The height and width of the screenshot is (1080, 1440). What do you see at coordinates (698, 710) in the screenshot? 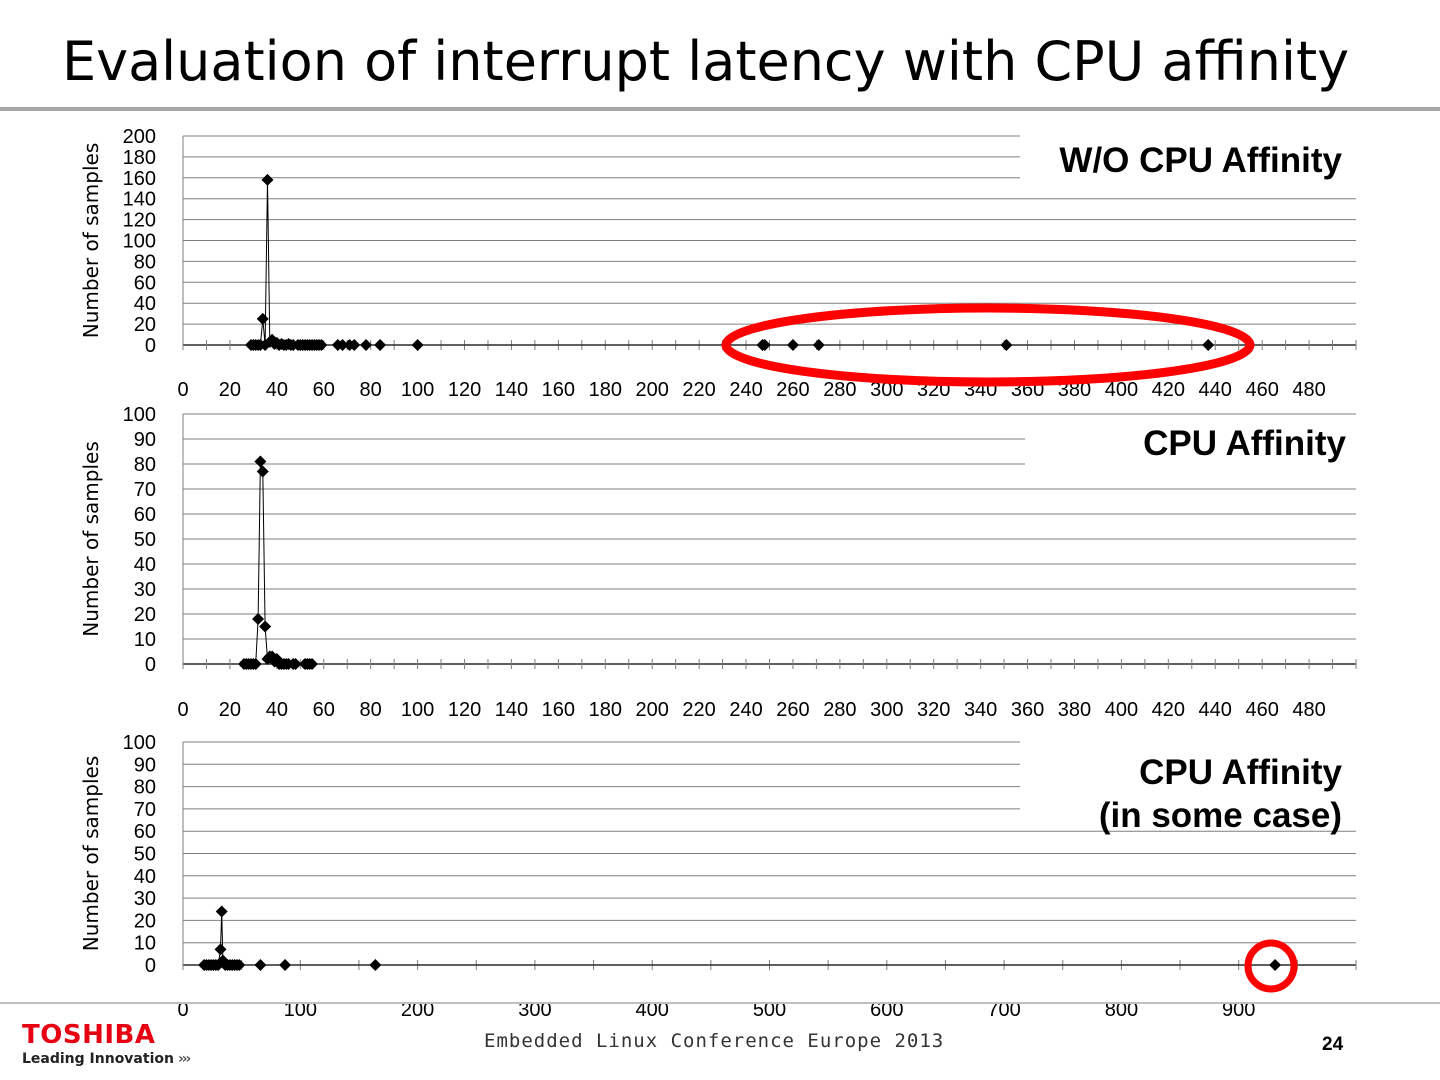
I see `x-tick-label: 220` at bounding box center [698, 710].